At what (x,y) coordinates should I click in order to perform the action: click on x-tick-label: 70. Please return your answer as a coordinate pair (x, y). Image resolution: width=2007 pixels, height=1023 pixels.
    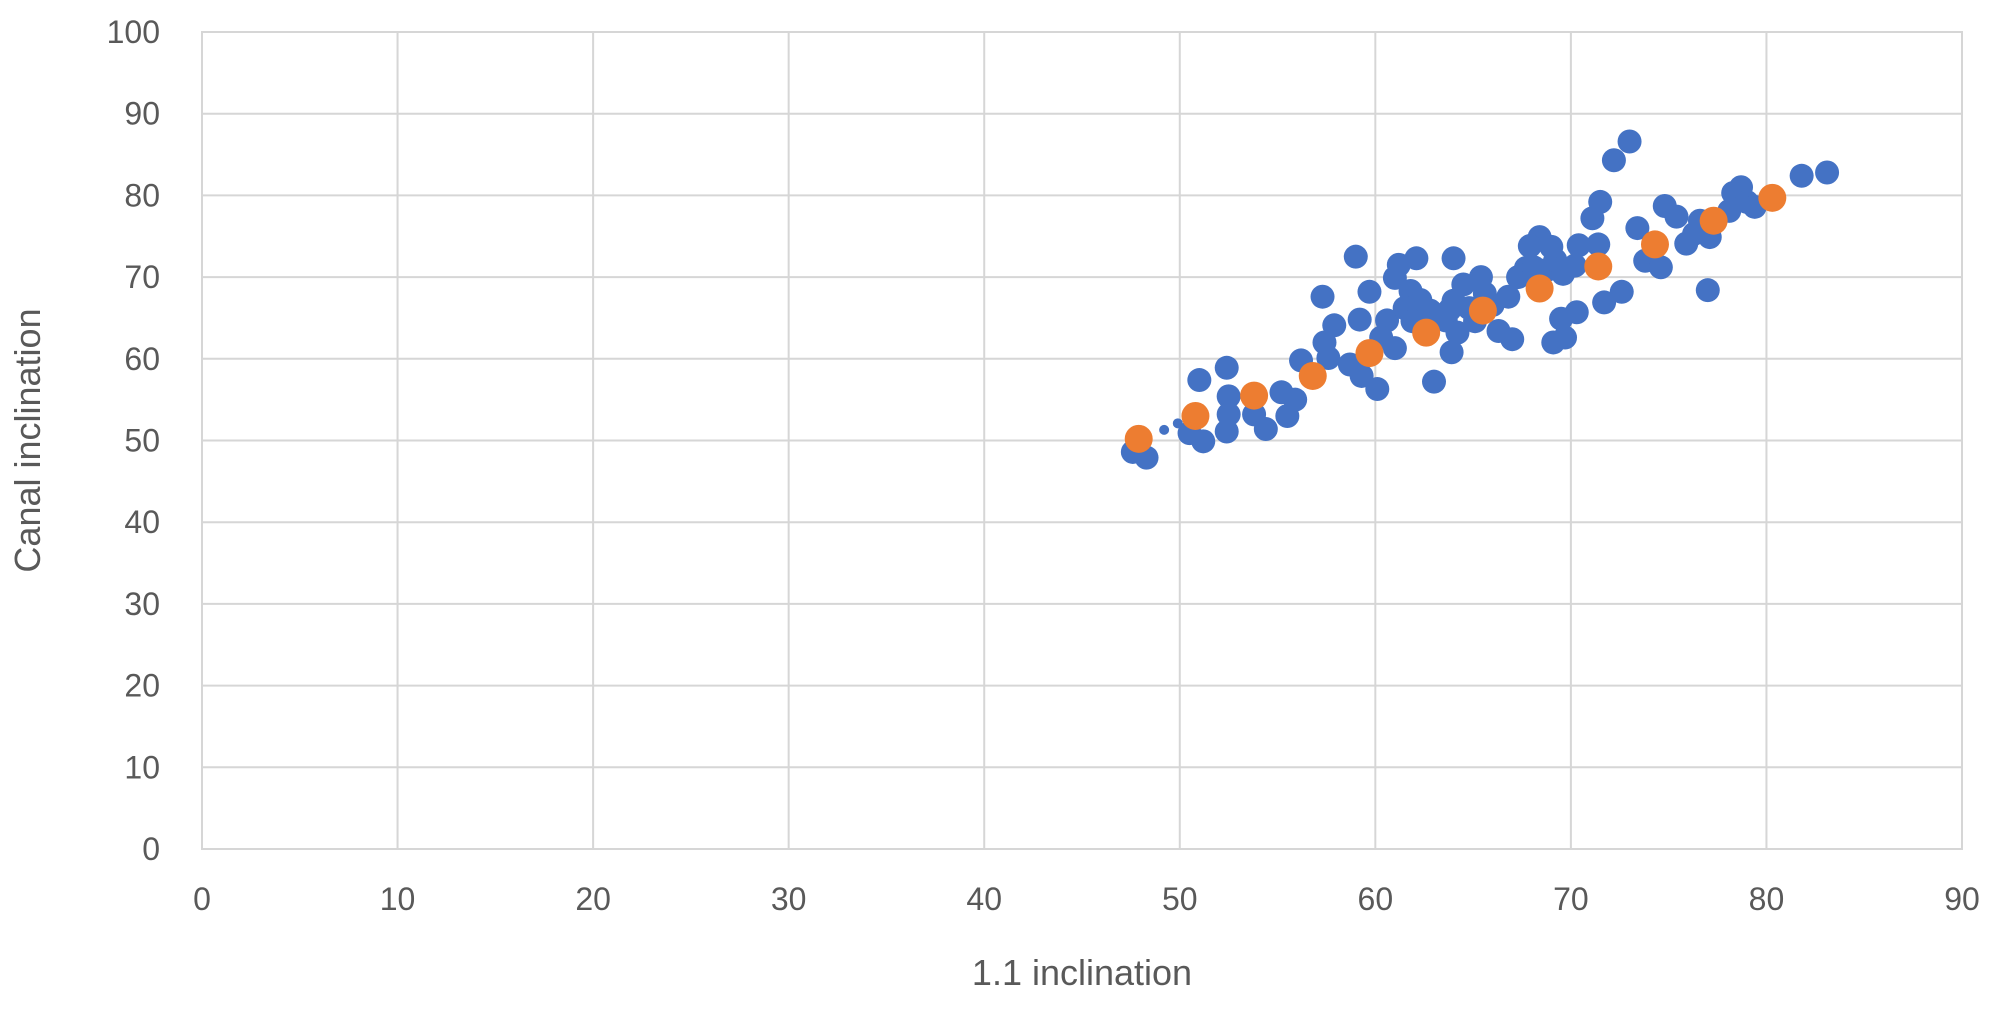
    Looking at the image, I should click on (1571, 899).